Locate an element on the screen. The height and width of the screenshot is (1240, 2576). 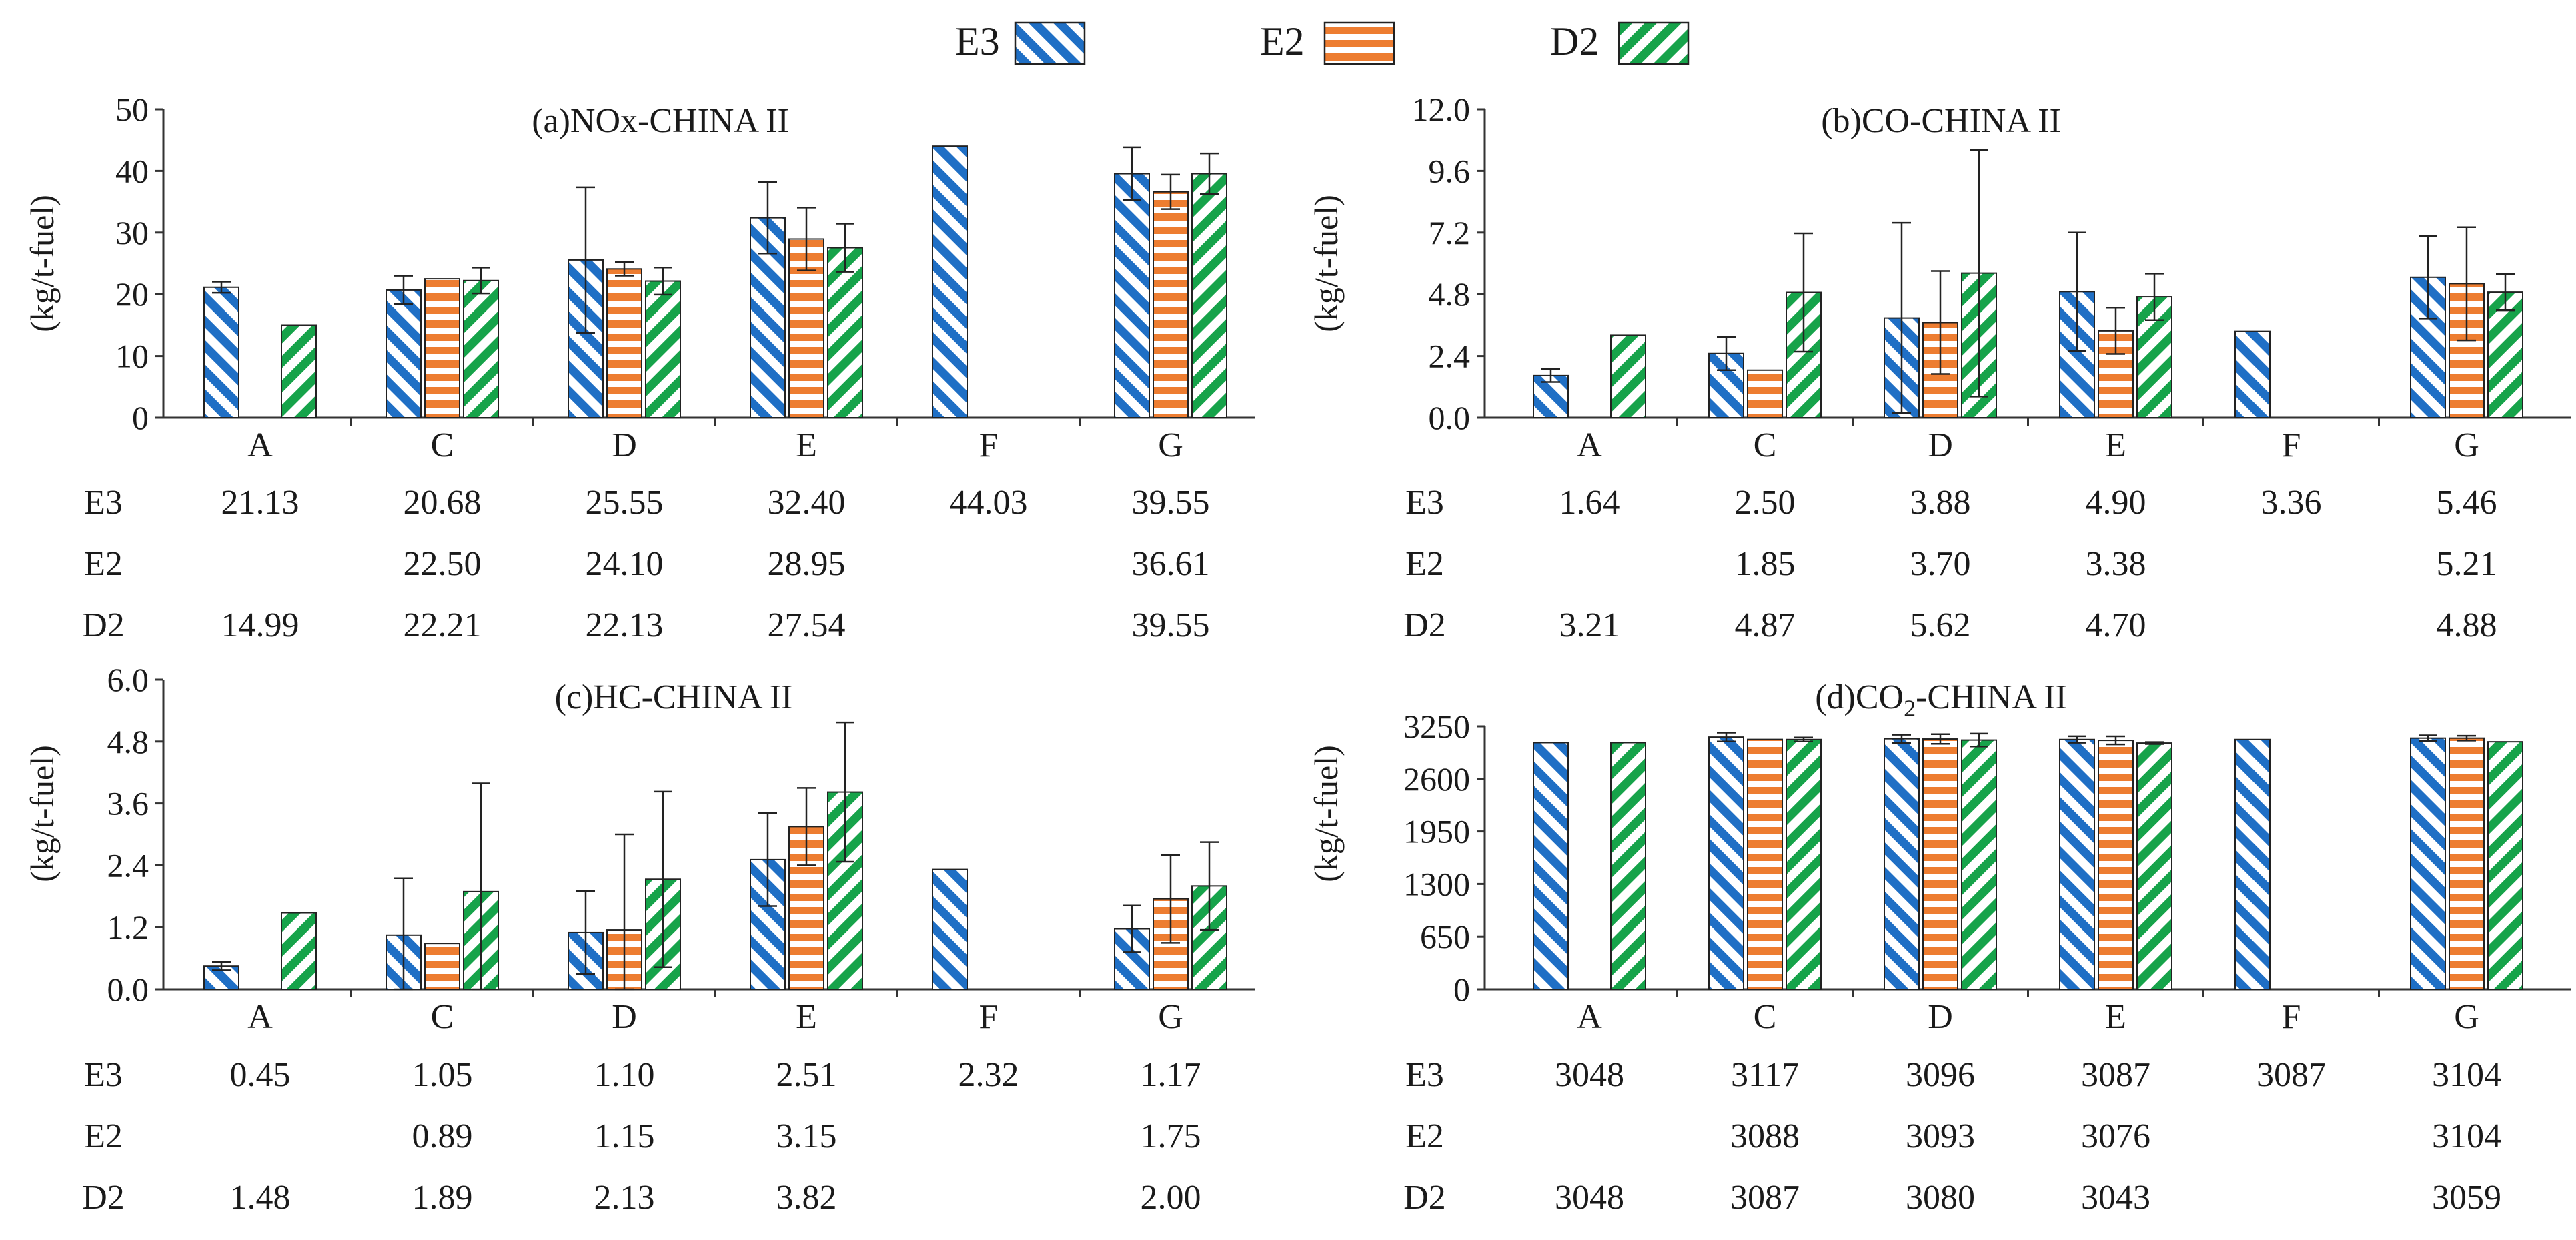
table-value: 4.70 is located at coordinates (2116, 625).